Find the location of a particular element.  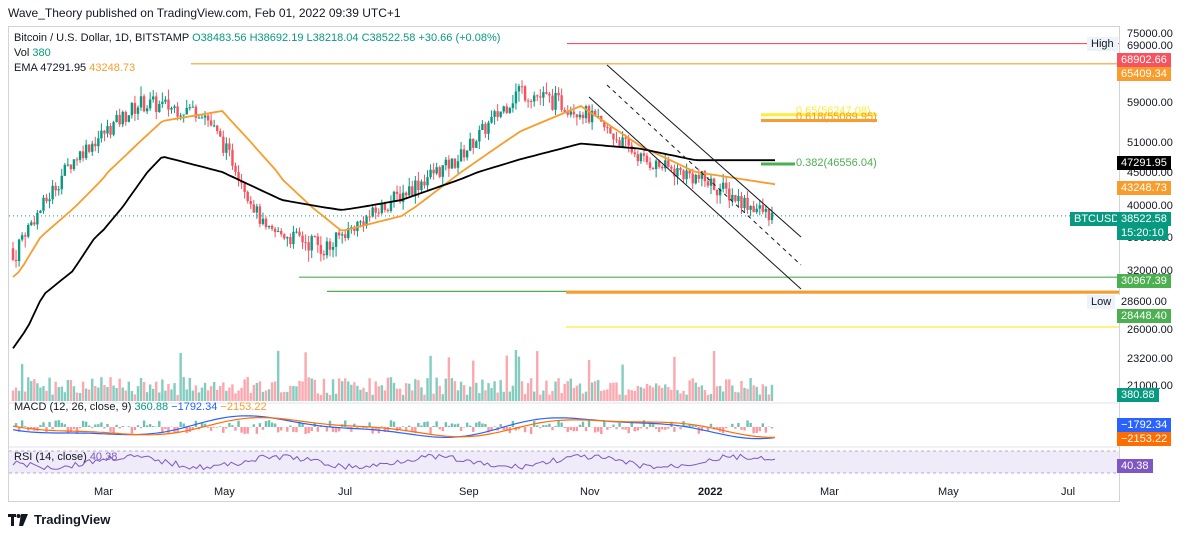

macd-label: MACD (12, 26, close, 9) is located at coordinates (73, 407).